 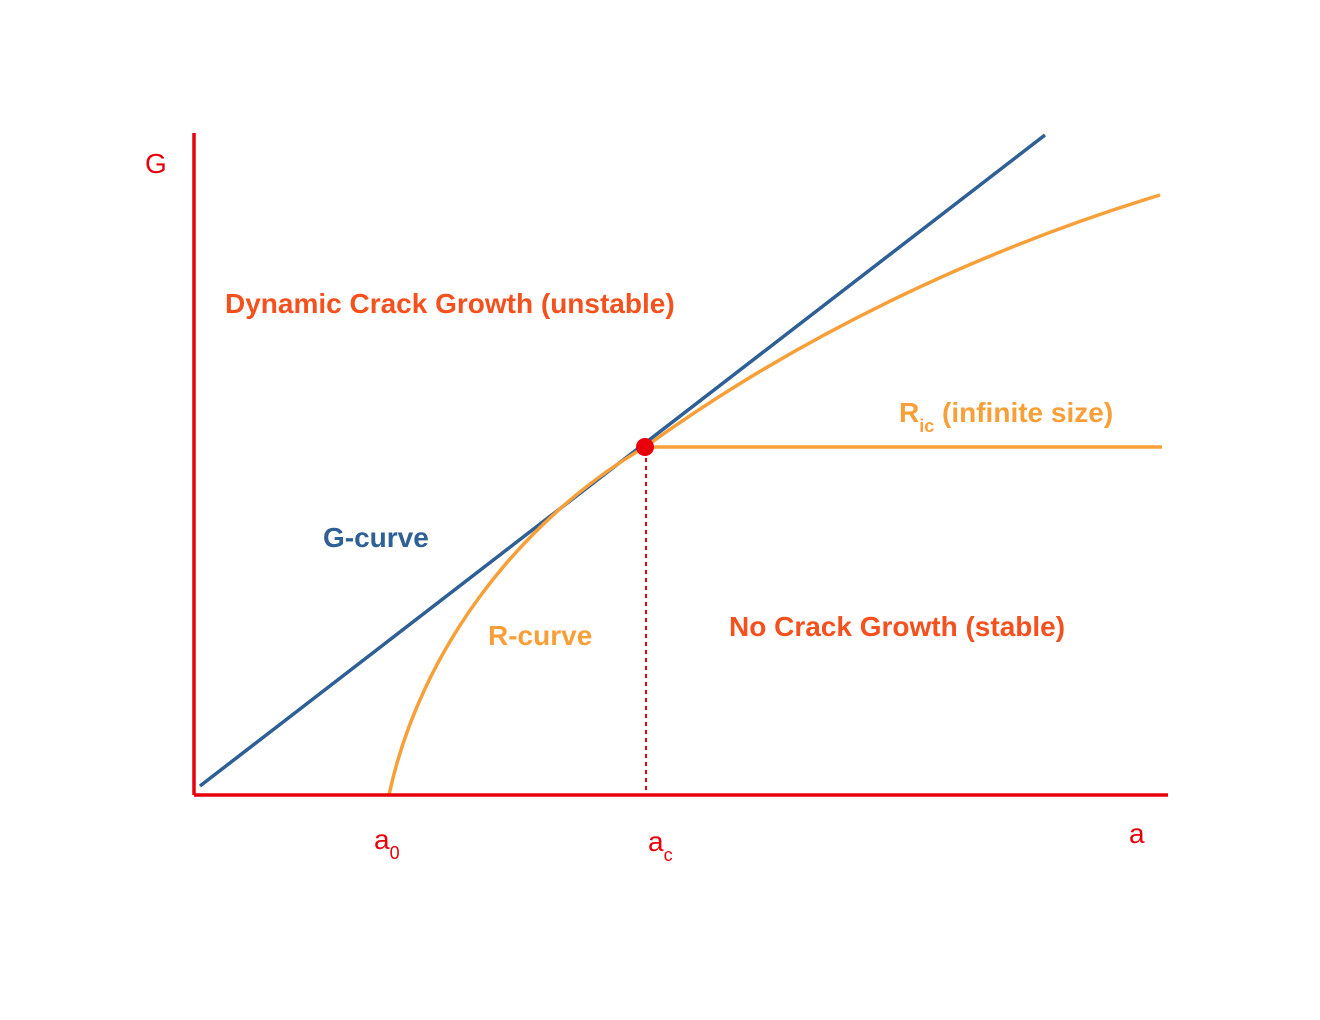 I want to click on y-axis-label: G, so click(x=156, y=163).